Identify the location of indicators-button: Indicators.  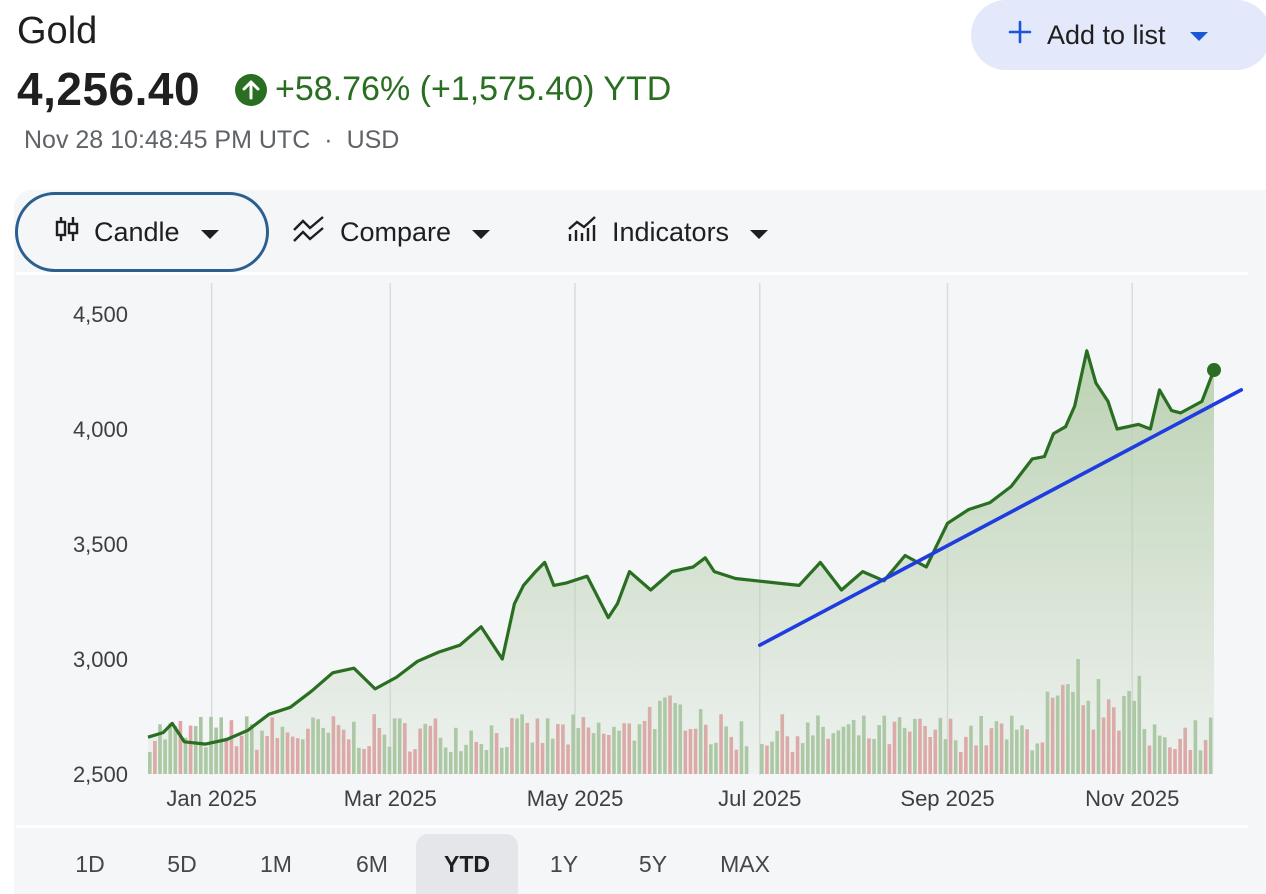
(667, 232).